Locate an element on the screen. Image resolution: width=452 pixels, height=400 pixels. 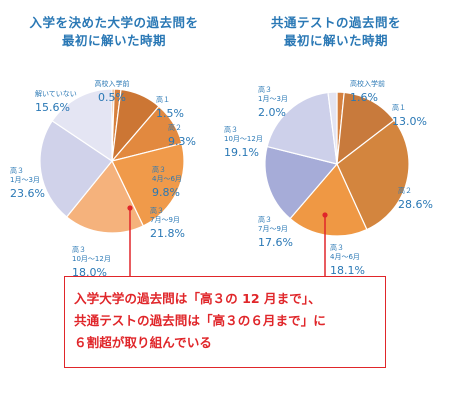
slice-value-label: 1.5% is located at coordinates (170, 113).